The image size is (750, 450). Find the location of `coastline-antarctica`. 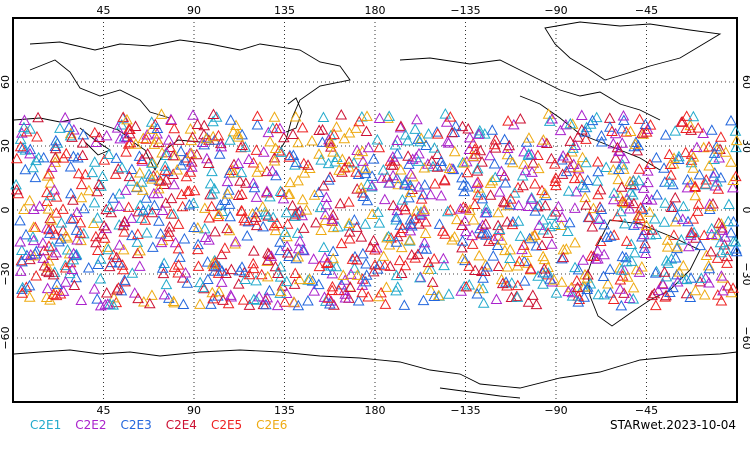

coastline-antarctica is located at coordinates (375, 369).